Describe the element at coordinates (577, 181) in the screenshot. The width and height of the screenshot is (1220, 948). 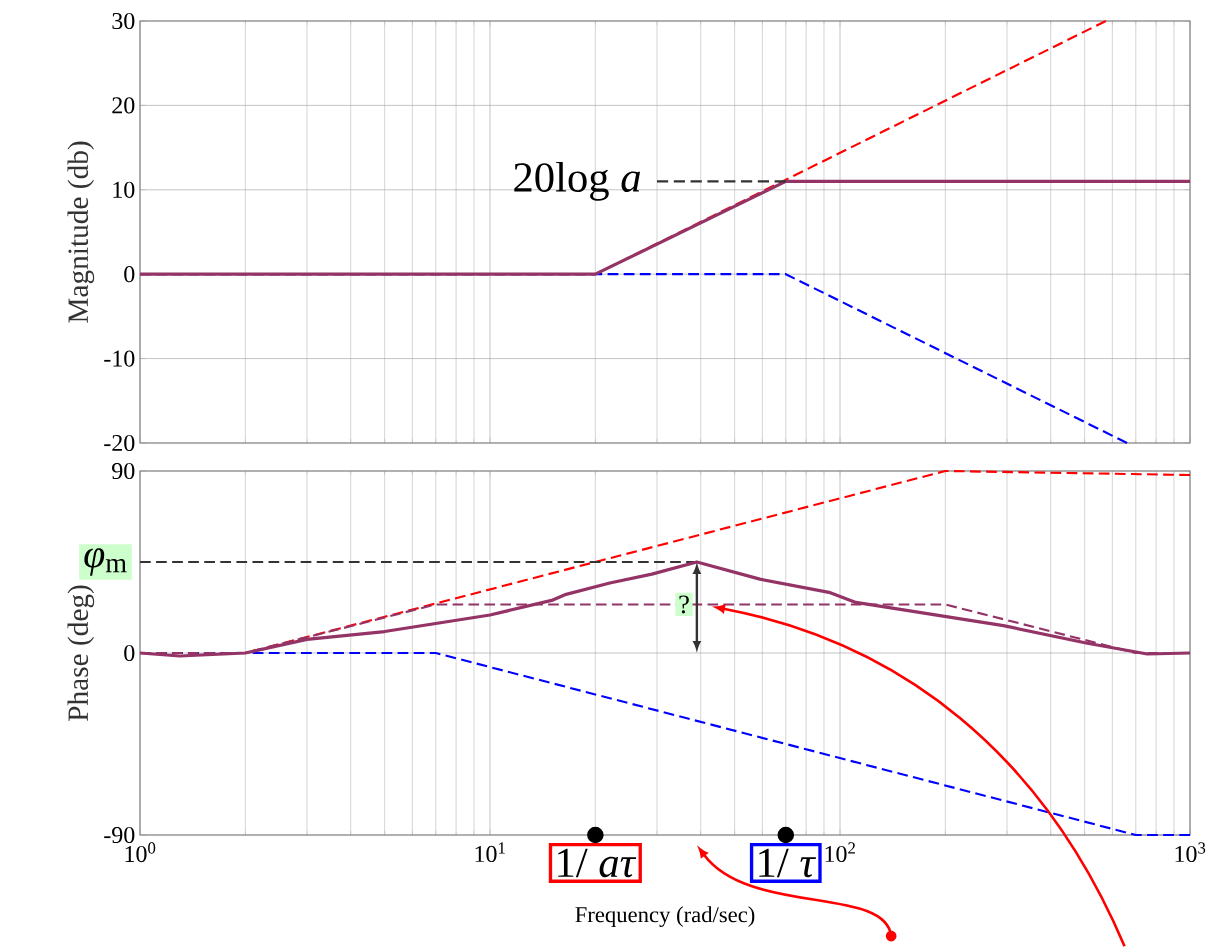
I see `annotation: 20log a` at that location.